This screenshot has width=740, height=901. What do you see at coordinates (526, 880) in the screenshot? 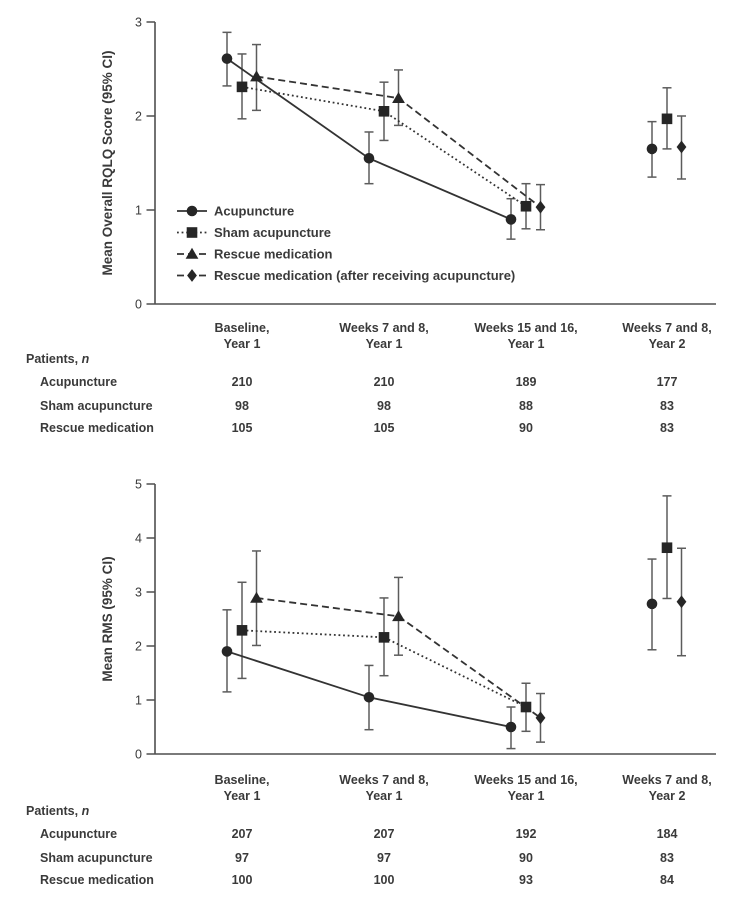
I see `patient-count: 93` at bounding box center [526, 880].